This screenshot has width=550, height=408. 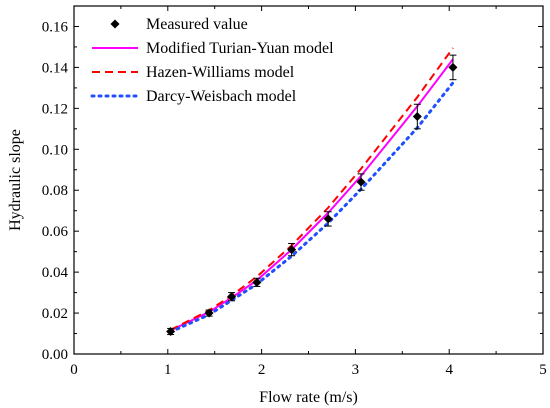 I want to click on legend-label: Measured value, so click(x=197, y=24).